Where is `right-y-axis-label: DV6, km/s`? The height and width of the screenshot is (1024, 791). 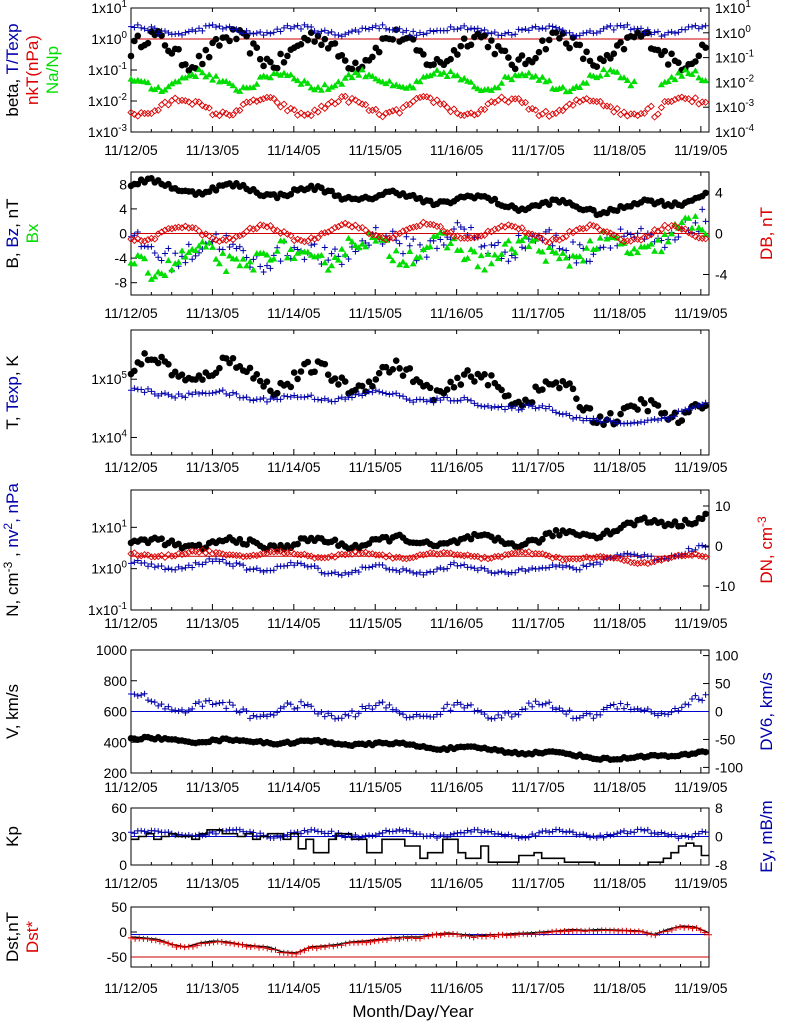
right-y-axis-label: DV6, km/s is located at coordinates (766, 711).